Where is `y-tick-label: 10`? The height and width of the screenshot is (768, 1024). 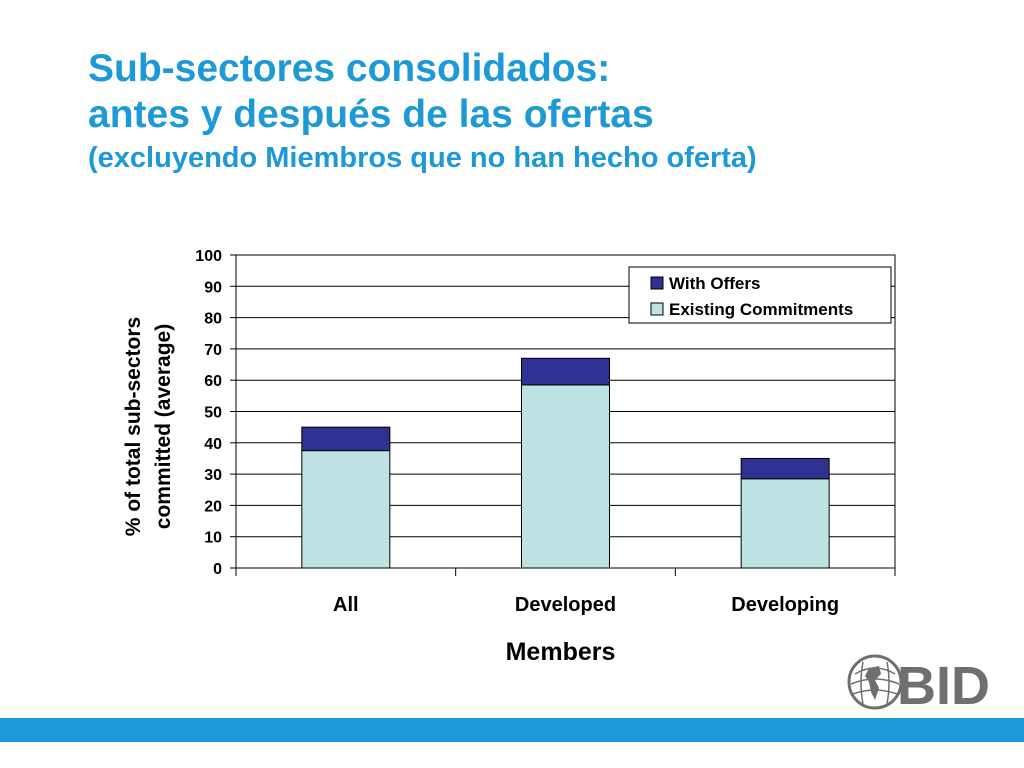
y-tick-label: 10 is located at coordinates (213, 538).